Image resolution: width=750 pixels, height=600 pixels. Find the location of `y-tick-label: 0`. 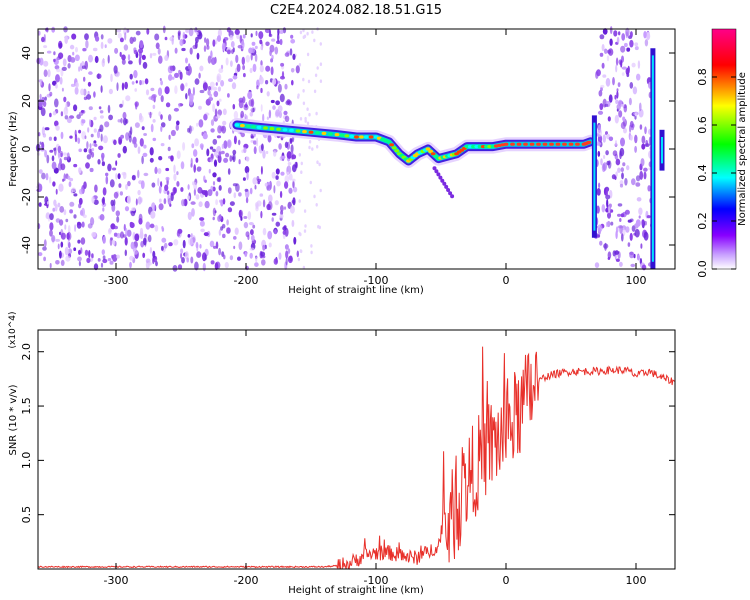

y-tick-label: 0 is located at coordinates (26, 149).